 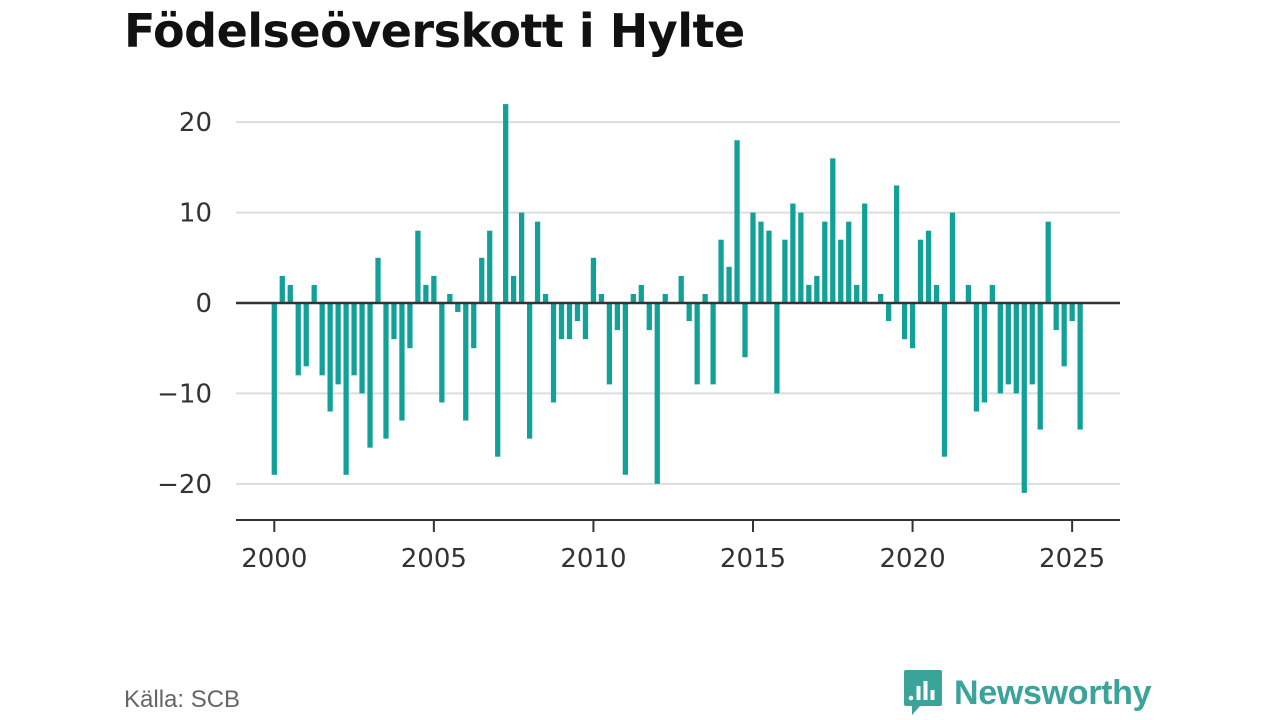 What do you see at coordinates (182, 699) in the screenshot?
I see `source-note: Källa: SCB` at bounding box center [182, 699].